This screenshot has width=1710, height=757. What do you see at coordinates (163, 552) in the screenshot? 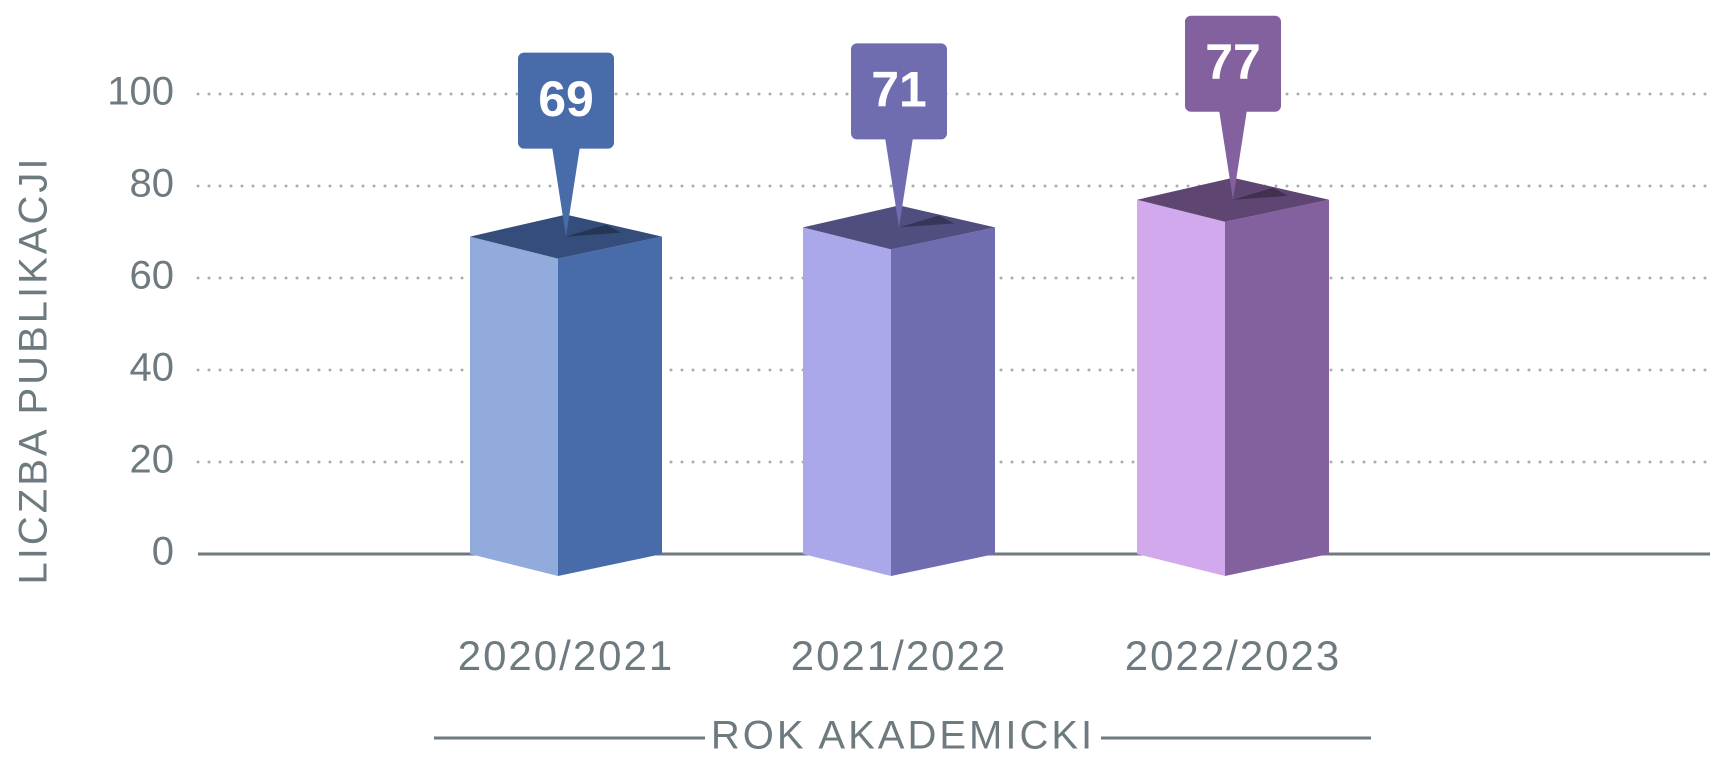
I see `y-tick-label: 0` at bounding box center [163, 552].